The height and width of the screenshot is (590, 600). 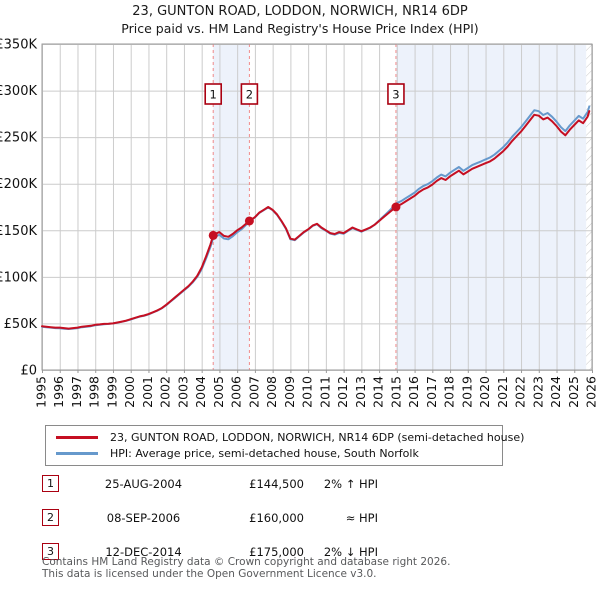 I want to click on hpi-line-swatch, so click(x=77, y=453).